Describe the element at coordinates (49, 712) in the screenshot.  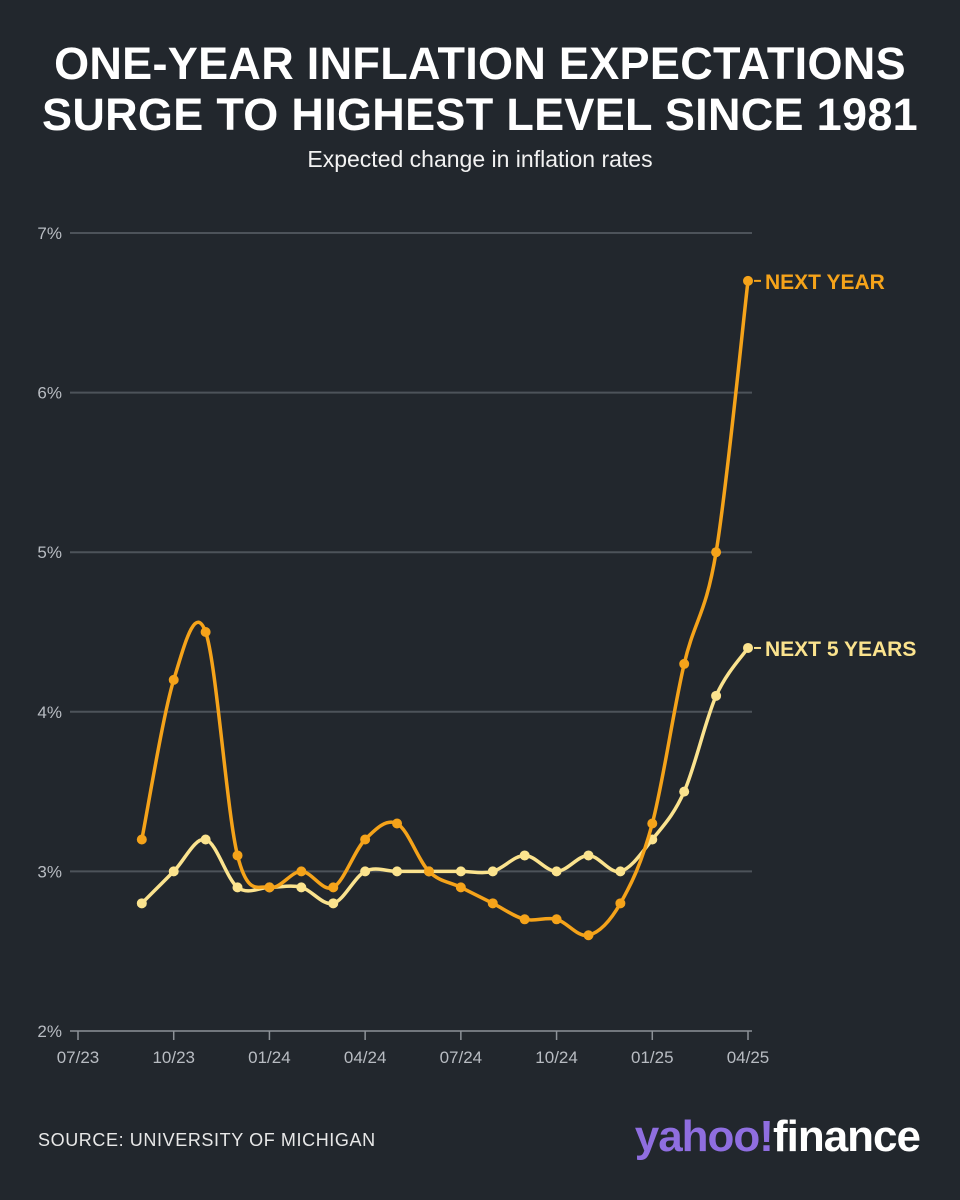
I see `y-tick-label: 4%` at that location.